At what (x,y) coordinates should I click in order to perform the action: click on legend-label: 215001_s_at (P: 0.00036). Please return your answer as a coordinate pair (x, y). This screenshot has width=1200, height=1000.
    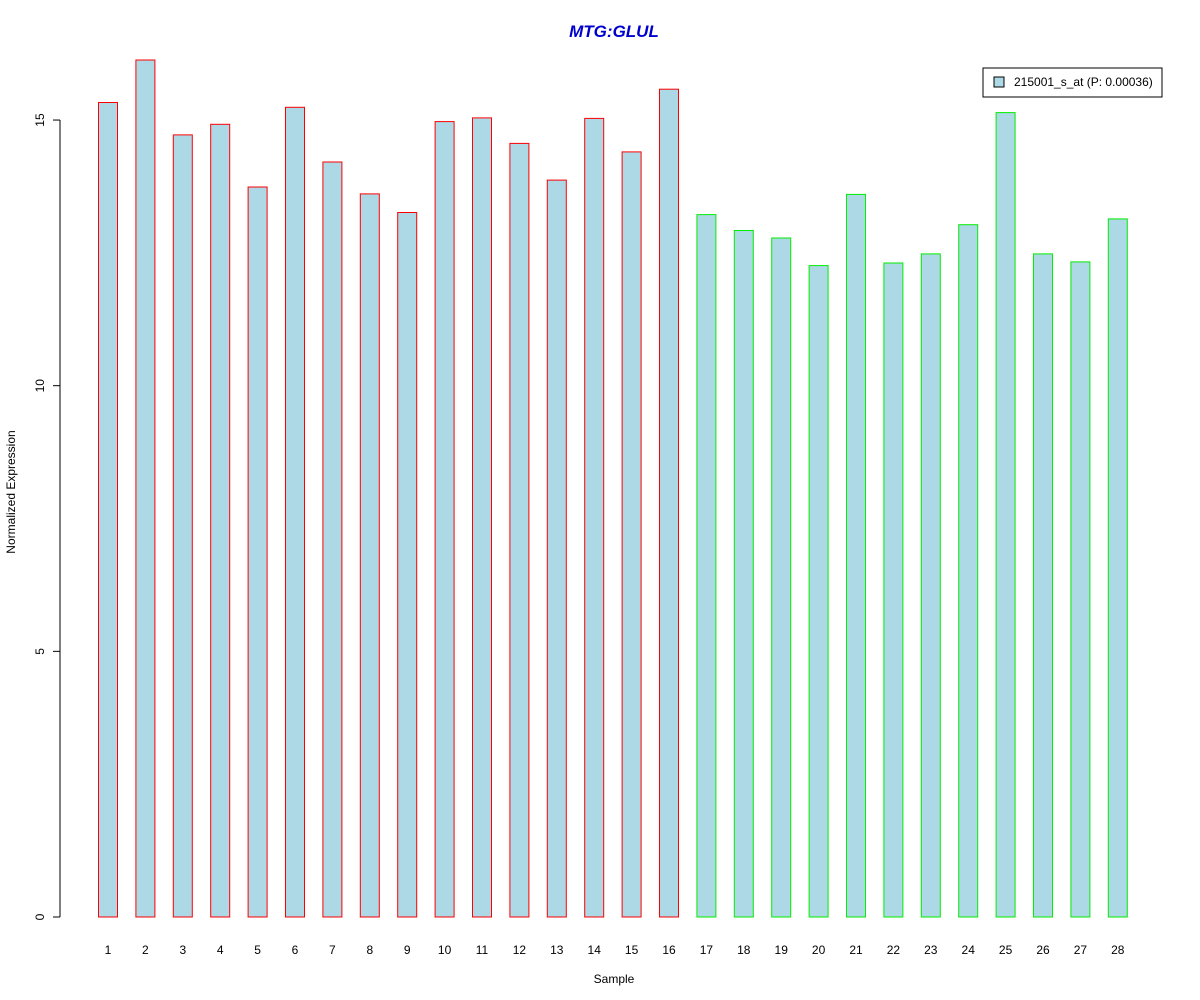
    Looking at the image, I should click on (1083, 82).